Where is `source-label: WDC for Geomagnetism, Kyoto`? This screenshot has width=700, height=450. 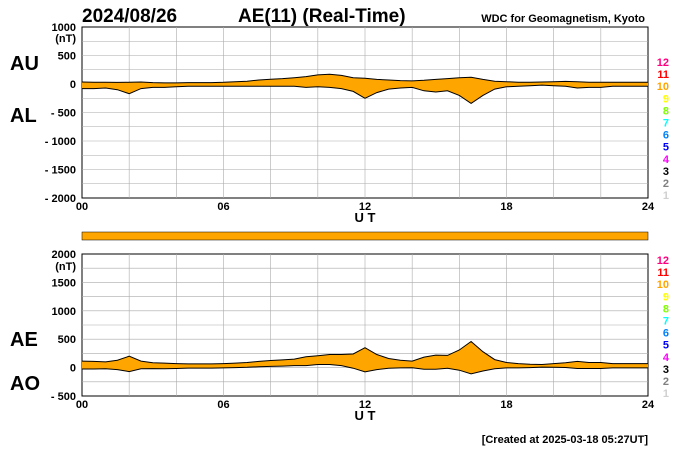 source-label: WDC for Geomagnetism, Kyoto is located at coordinates (563, 19).